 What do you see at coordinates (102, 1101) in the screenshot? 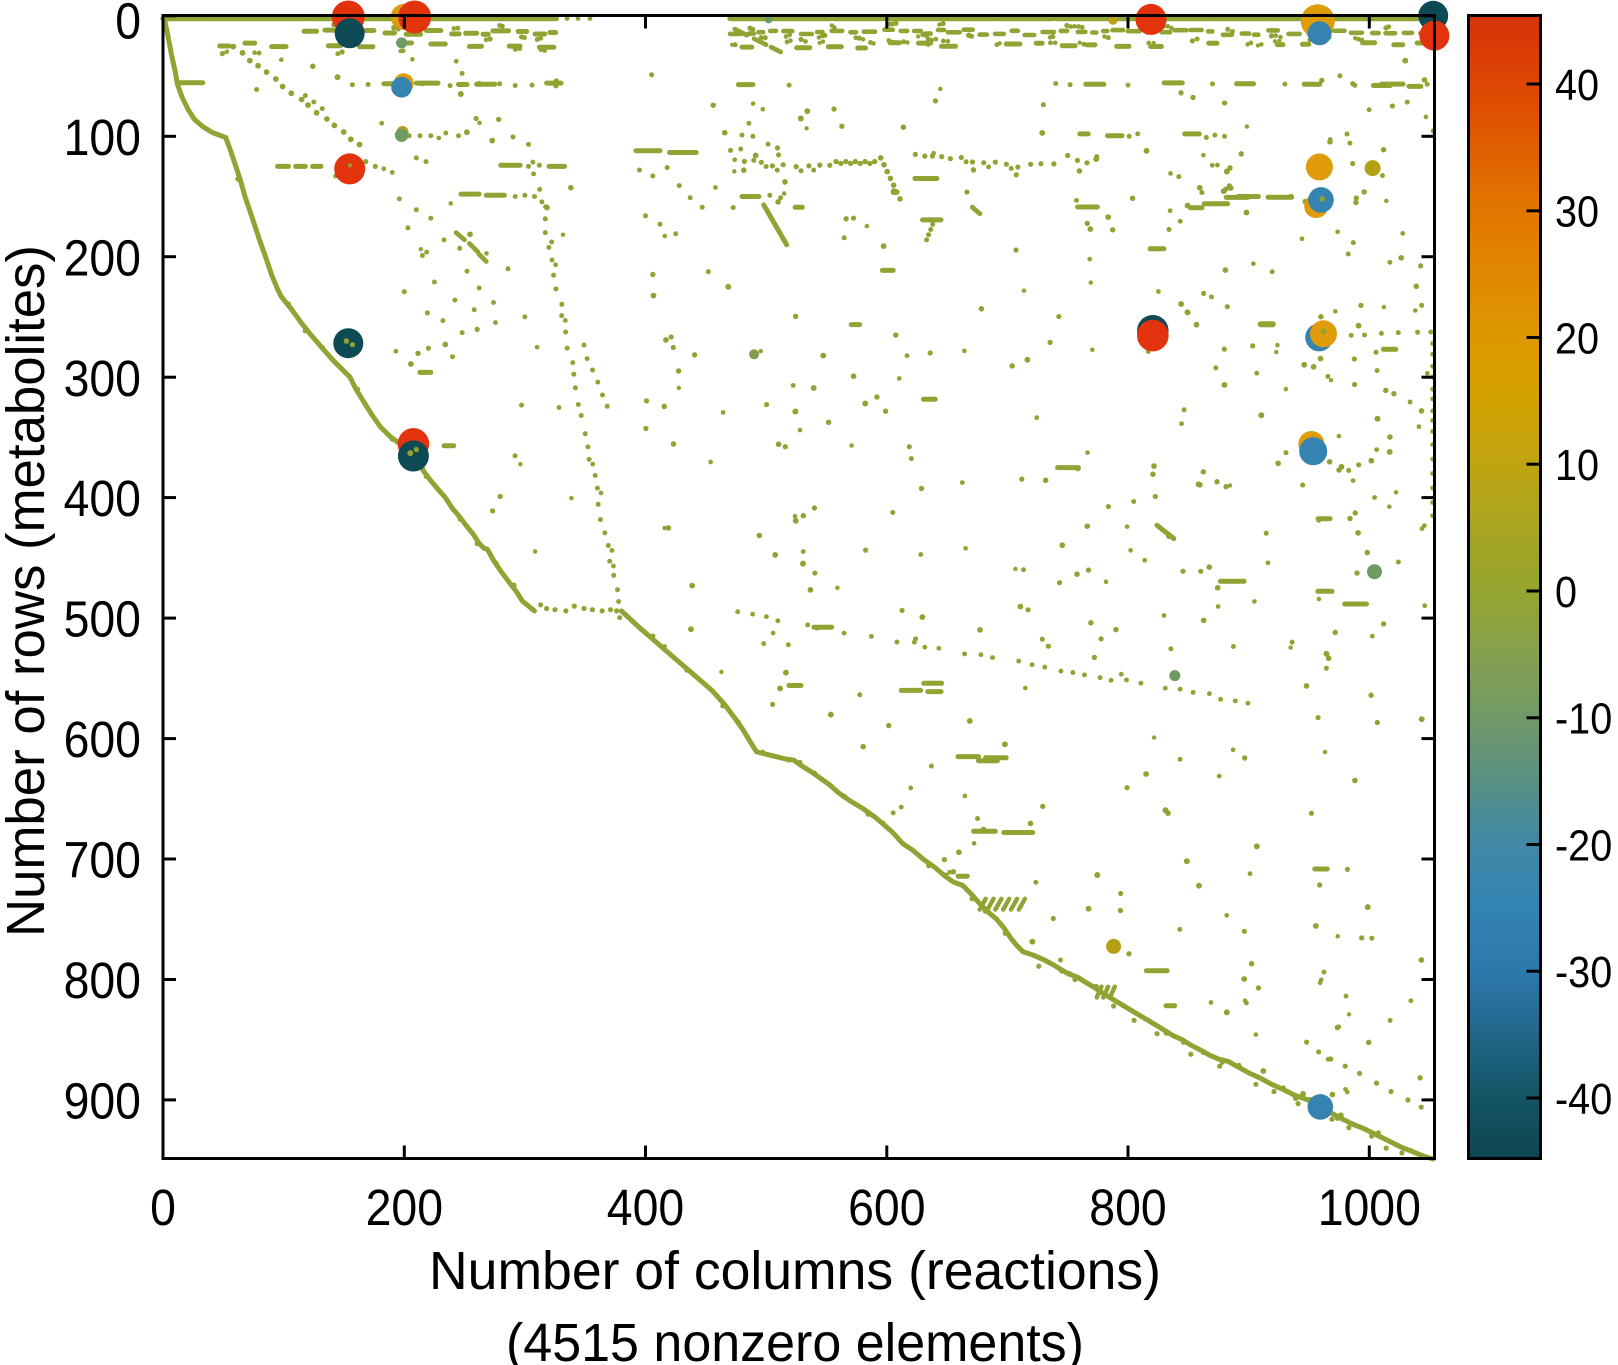
I see `svg-text: 900` at bounding box center [102, 1101].